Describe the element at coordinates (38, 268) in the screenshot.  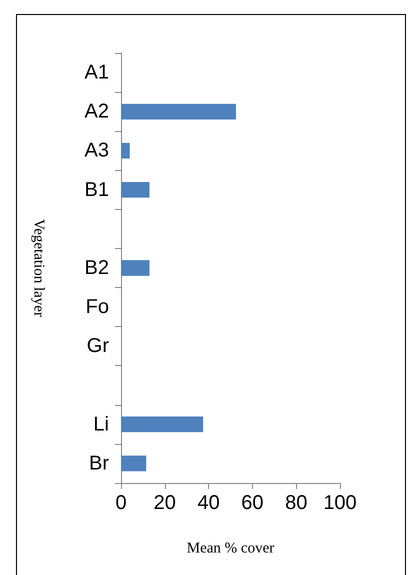
I see `y-axis-title: Vegetation layer` at that location.